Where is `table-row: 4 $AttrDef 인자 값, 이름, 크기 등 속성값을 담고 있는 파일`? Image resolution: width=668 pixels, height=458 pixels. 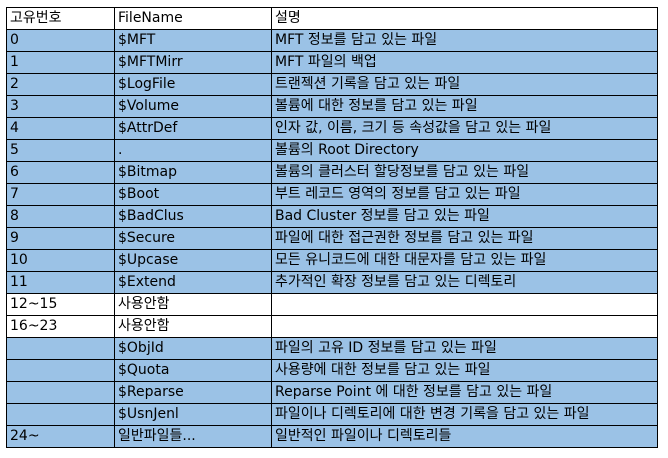 table-row: 4 $AttrDef 인자 값, 이름, 크기 등 속성값을 담고 있는 파일 is located at coordinates (332, 128).